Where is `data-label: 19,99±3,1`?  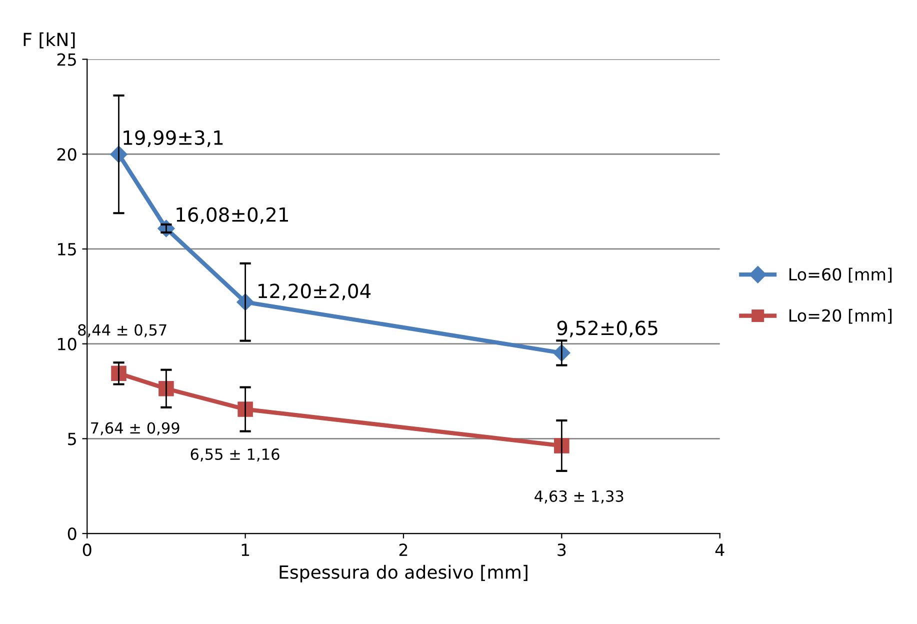 data-label: 19,99±3,1 is located at coordinates (173, 138).